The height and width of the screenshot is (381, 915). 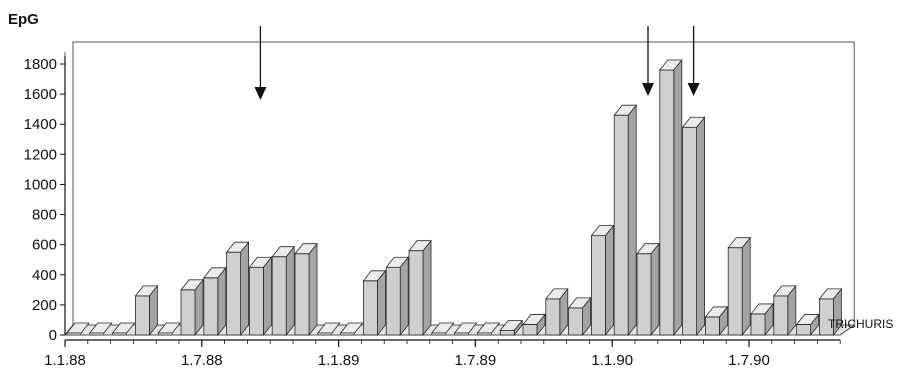 What do you see at coordinates (612, 360) in the screenshot?
I see `x-tick-label: 1.1.90` at bounding box center [612, 360].